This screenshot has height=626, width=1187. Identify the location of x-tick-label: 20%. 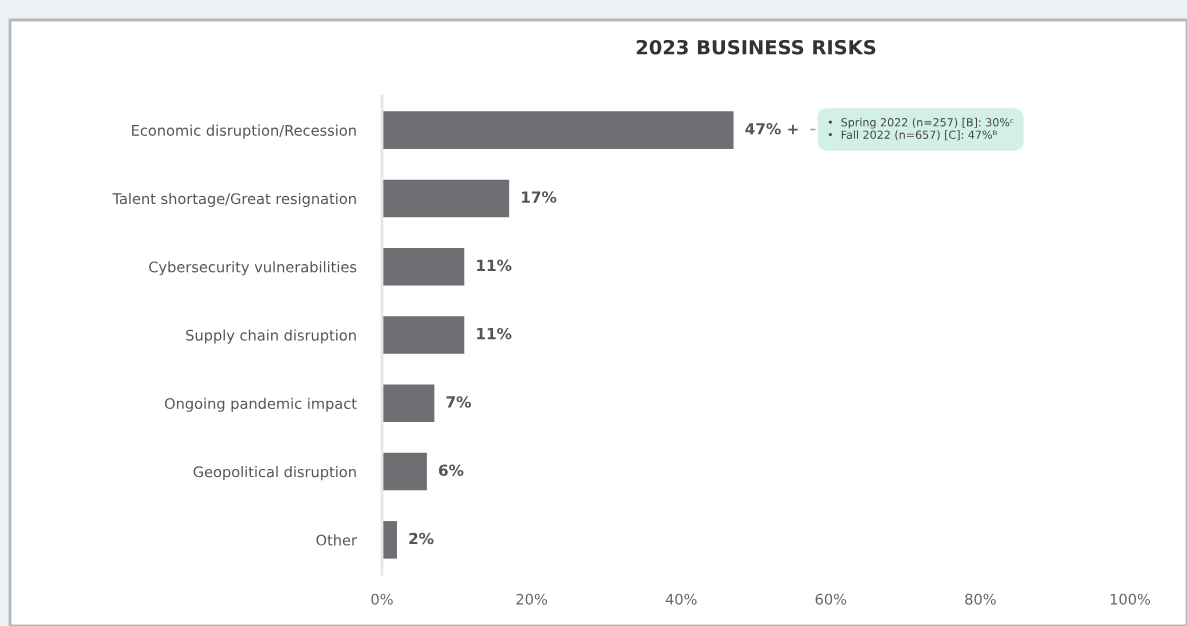
(531, 599).